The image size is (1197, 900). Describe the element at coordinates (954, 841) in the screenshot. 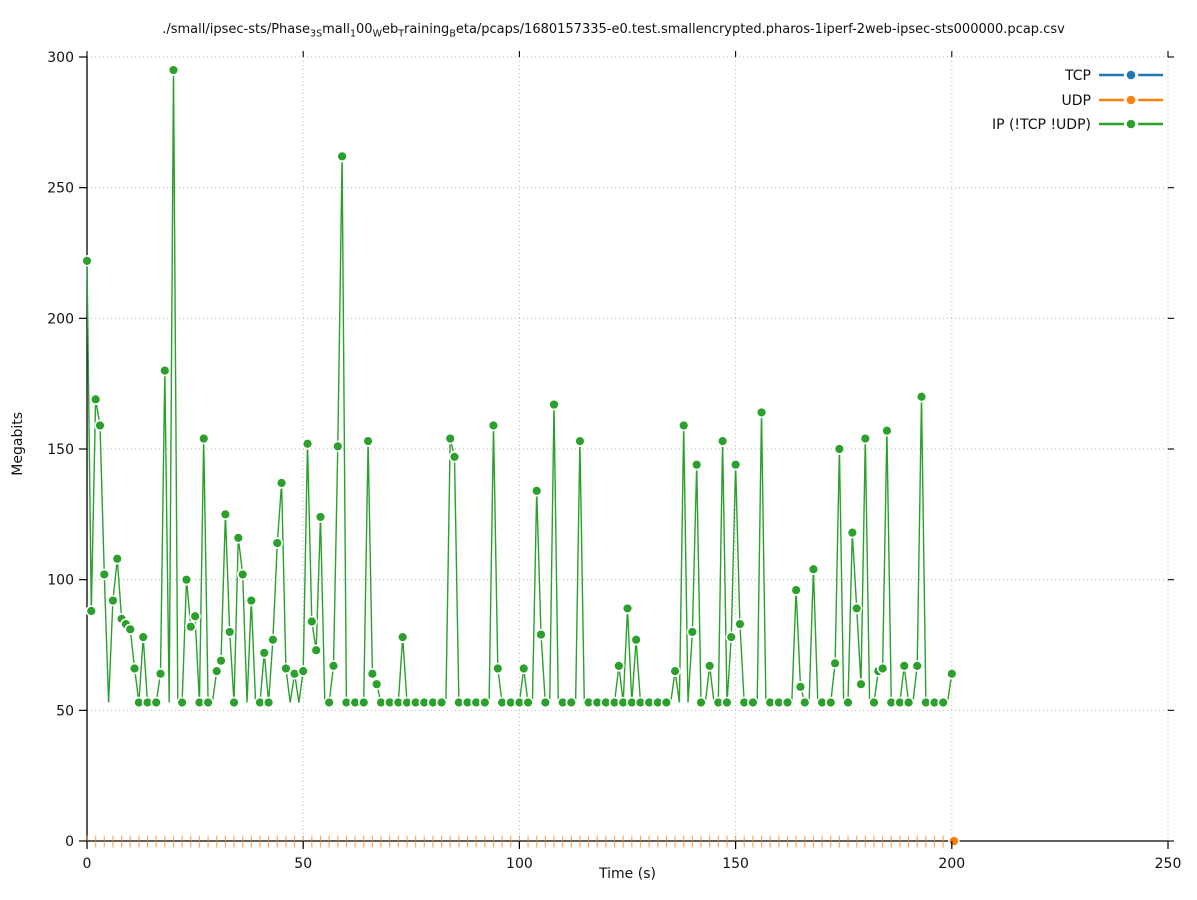

I see `udp-data-point` at that location.